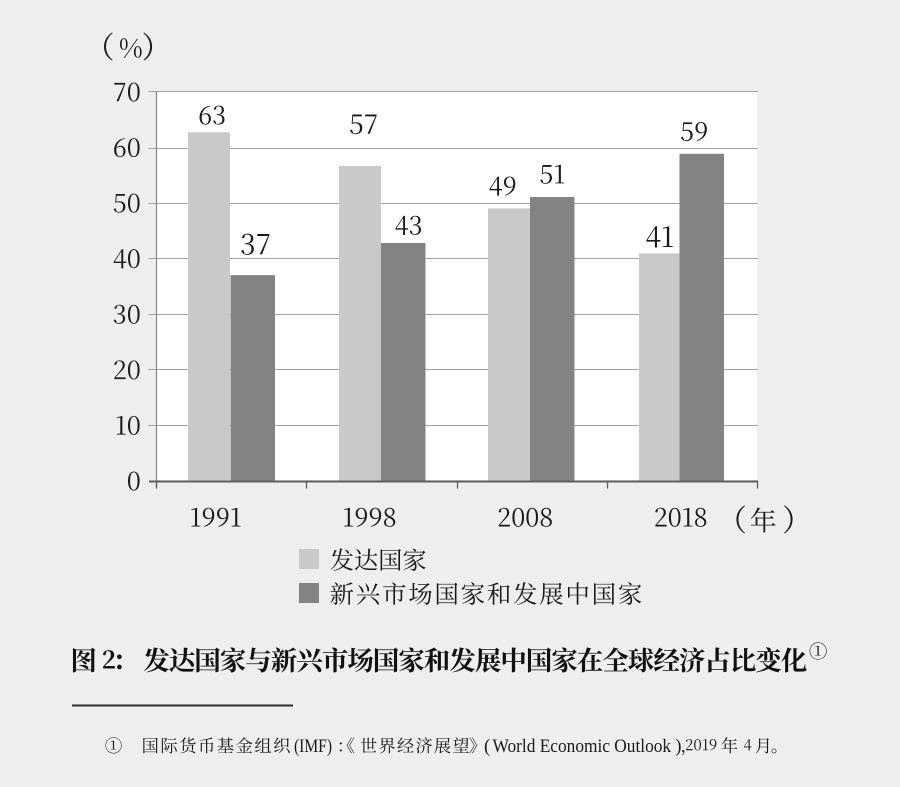  I want to click on svg-text: (IMF), so click(313, 746).